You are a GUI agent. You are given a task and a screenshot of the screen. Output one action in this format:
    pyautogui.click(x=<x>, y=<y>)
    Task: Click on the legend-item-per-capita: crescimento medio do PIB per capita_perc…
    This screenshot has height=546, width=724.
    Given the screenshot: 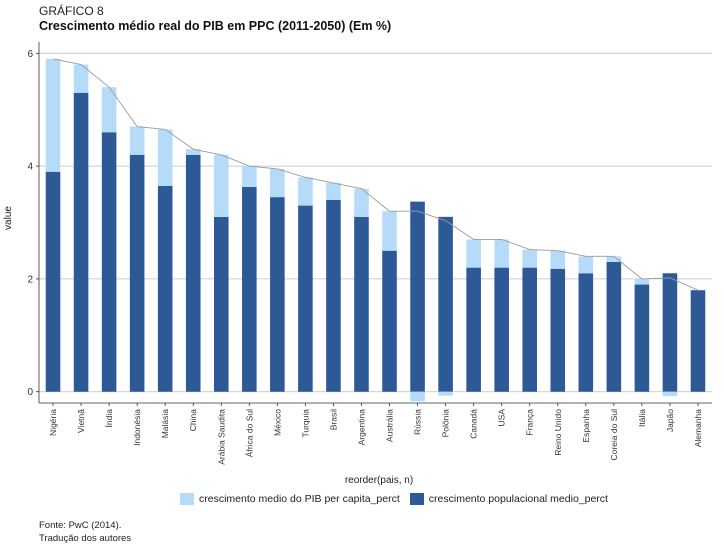 What is the action you would take?
    pyautogui.click(x=290, y=499)
    